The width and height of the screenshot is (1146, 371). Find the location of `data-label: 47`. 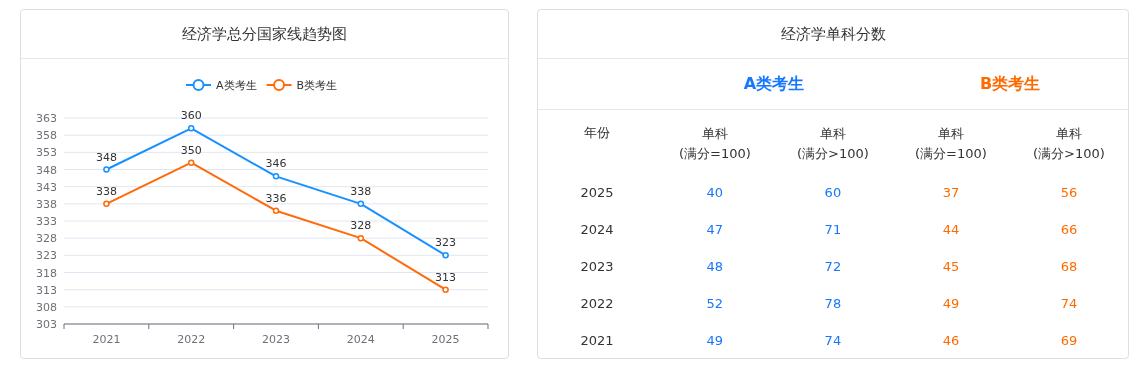

data-label: 47 is located at coordinates (715, 230).